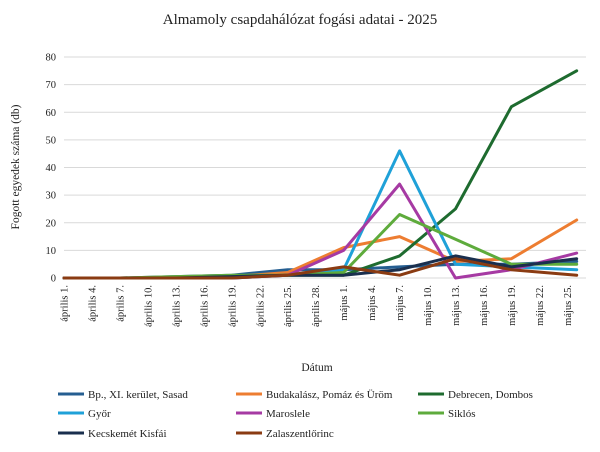 The height and width of the screenshot is (452, 600). I want to click on x-tick-label: május 16., so click(484, 305).